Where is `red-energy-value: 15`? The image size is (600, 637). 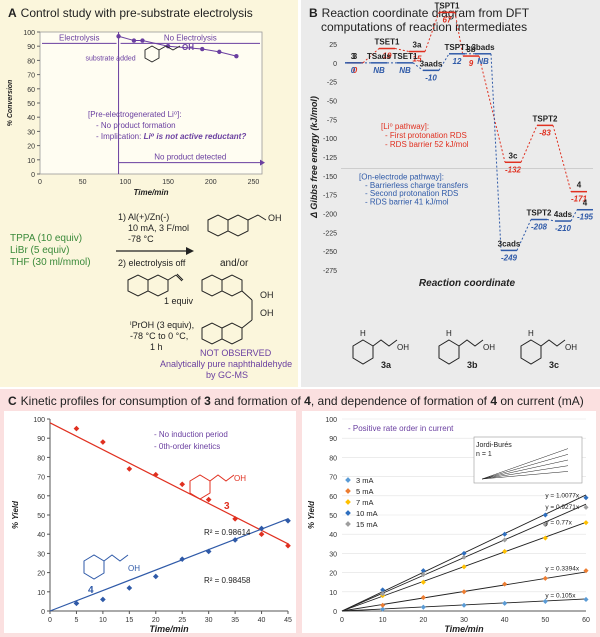
red-energy-value: 15 is located at coordinates (417, 59).